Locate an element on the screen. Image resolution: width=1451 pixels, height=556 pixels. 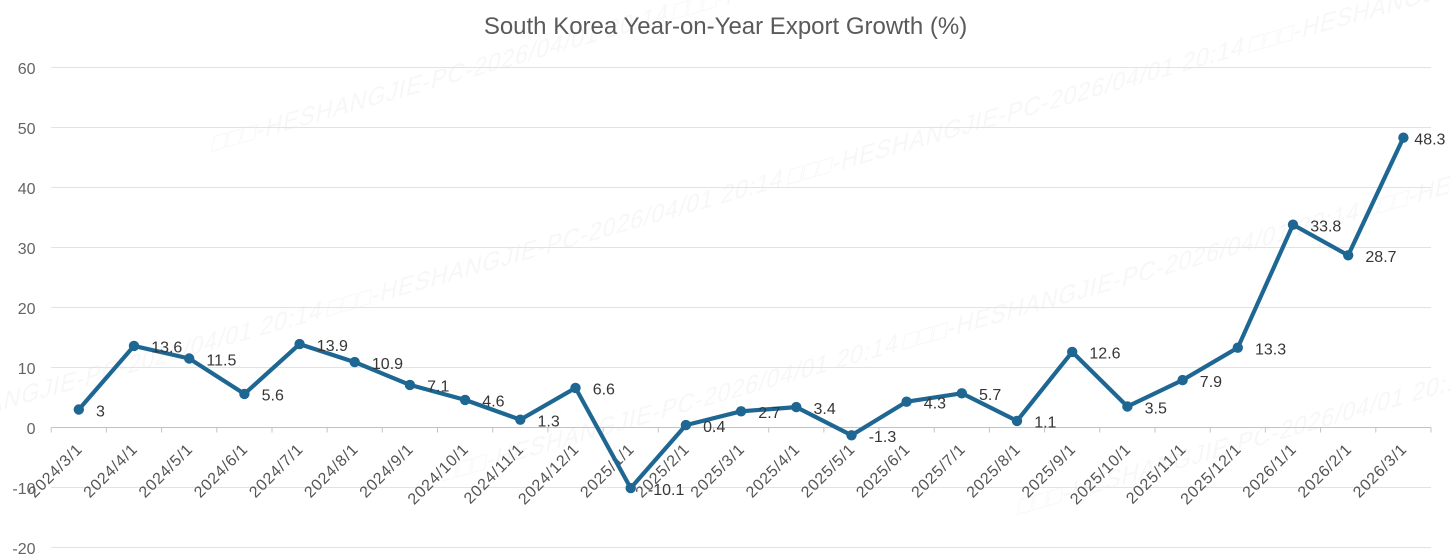
svg-text: 48.3 is located at coordinates (1429, 140).